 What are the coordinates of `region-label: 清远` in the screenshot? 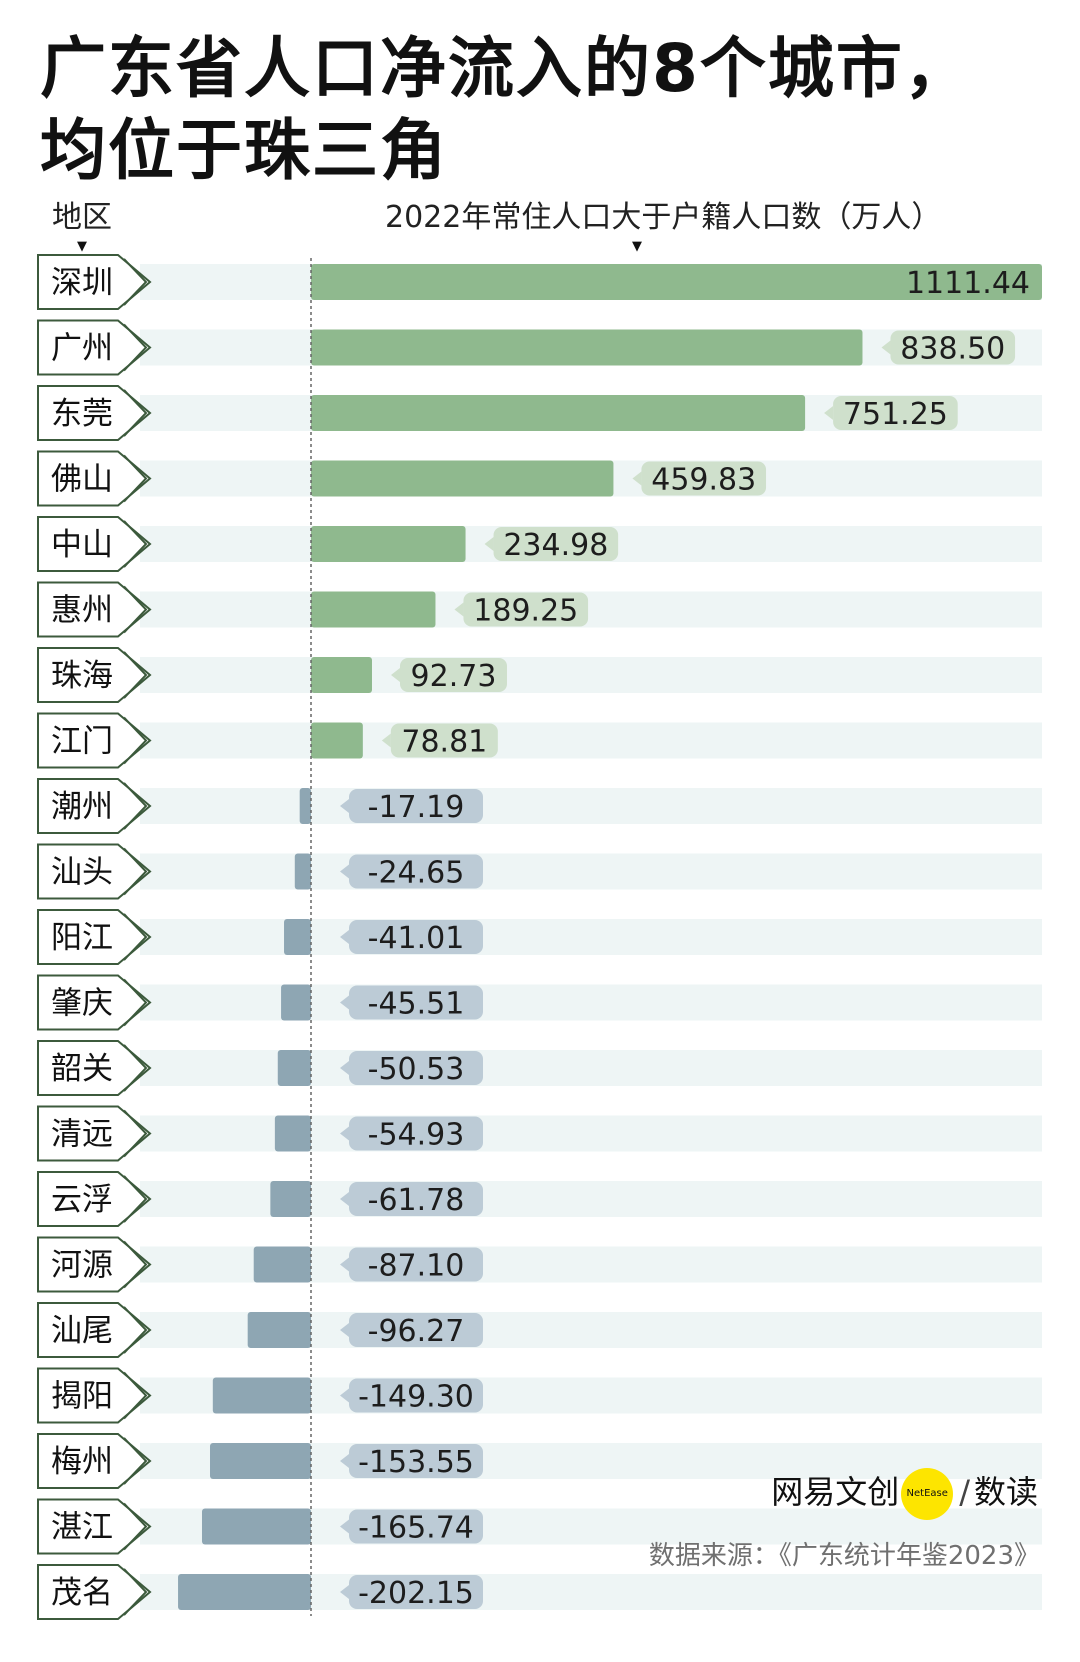 It's located at (82, 1135).